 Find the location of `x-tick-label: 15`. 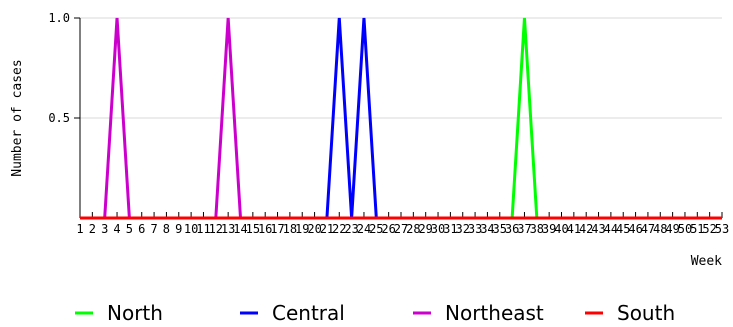

x-tick-label: 15 is located at coordinates (253, 229).